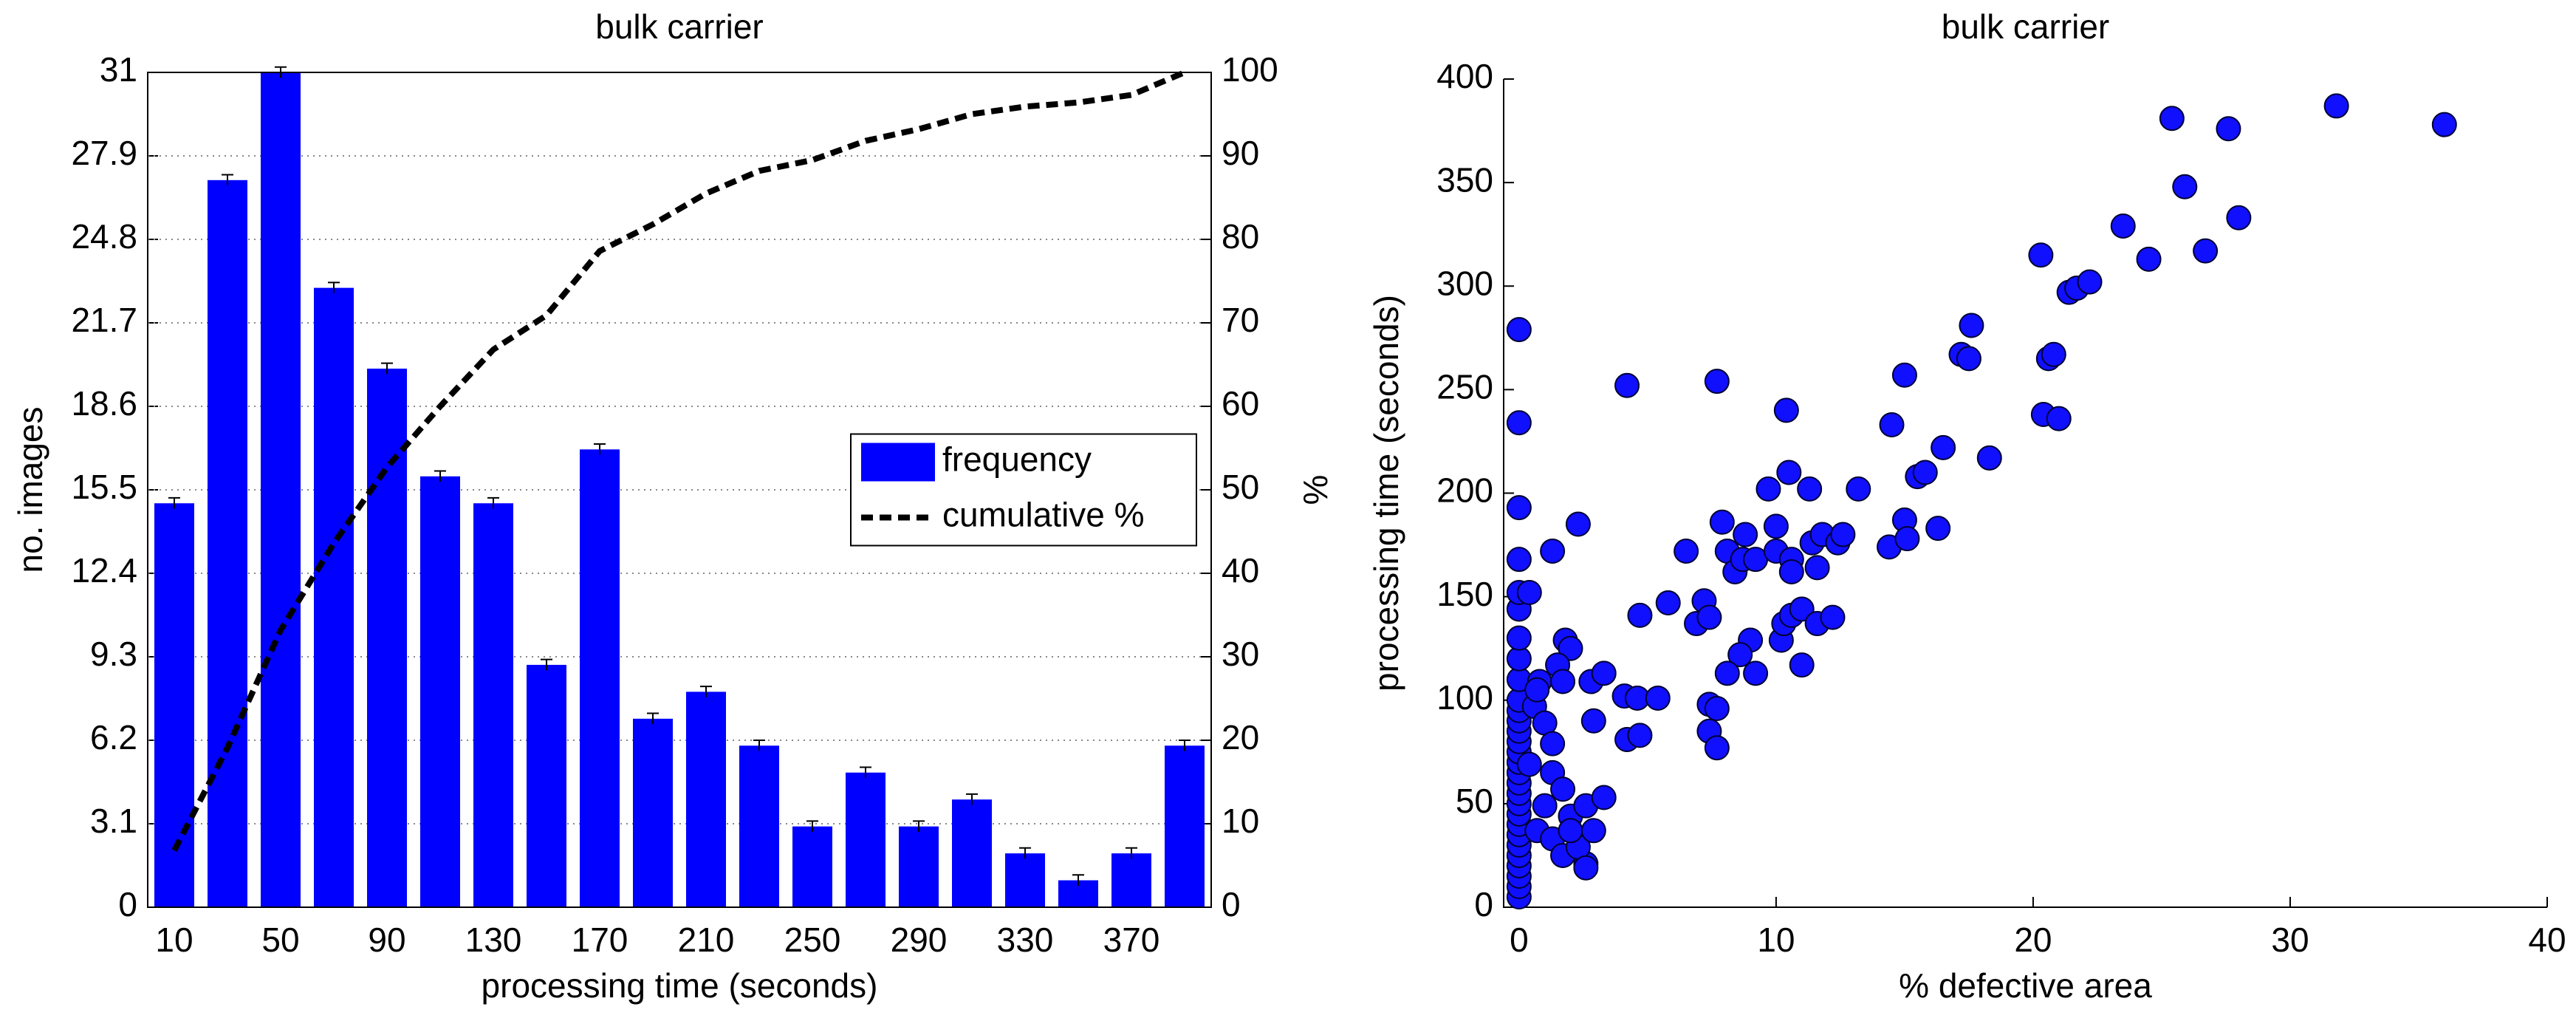 Image resolution: width=2576 pixels, height=1021 pixels. Describe the element at coordinates (1250, 69) in the screenshot. I see `y2-tick-label: 100` at that location.